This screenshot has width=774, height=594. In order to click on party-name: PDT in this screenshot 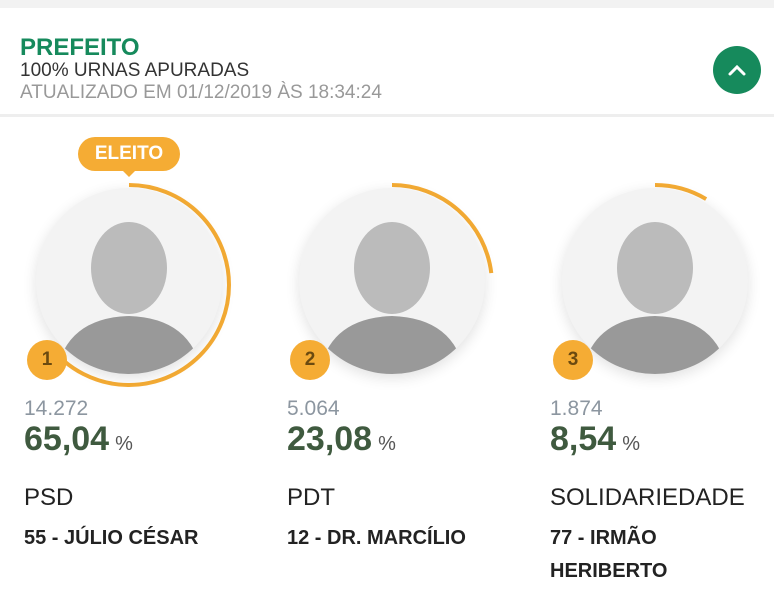, I will do `click(311, 497)`.